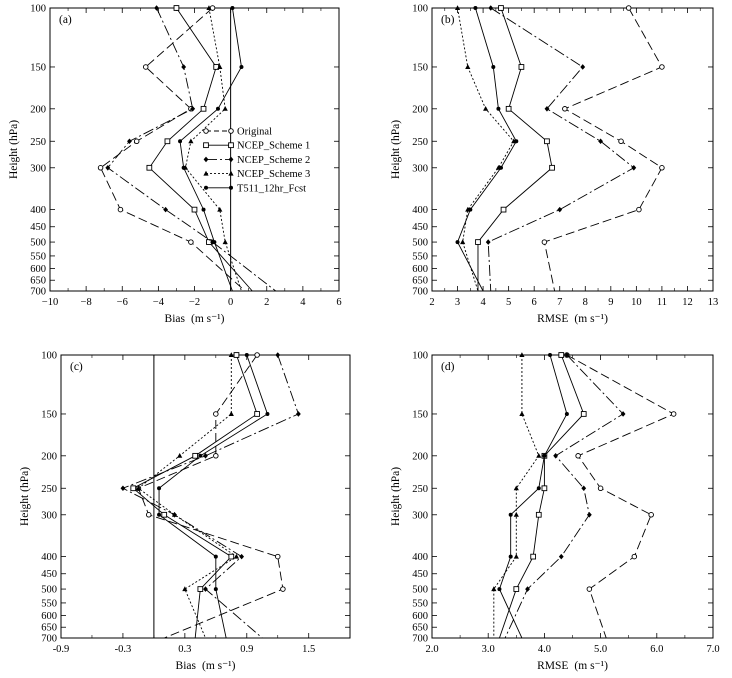  I want to click on legend-label: NCEP_Scheme 1, so click(273, 146).